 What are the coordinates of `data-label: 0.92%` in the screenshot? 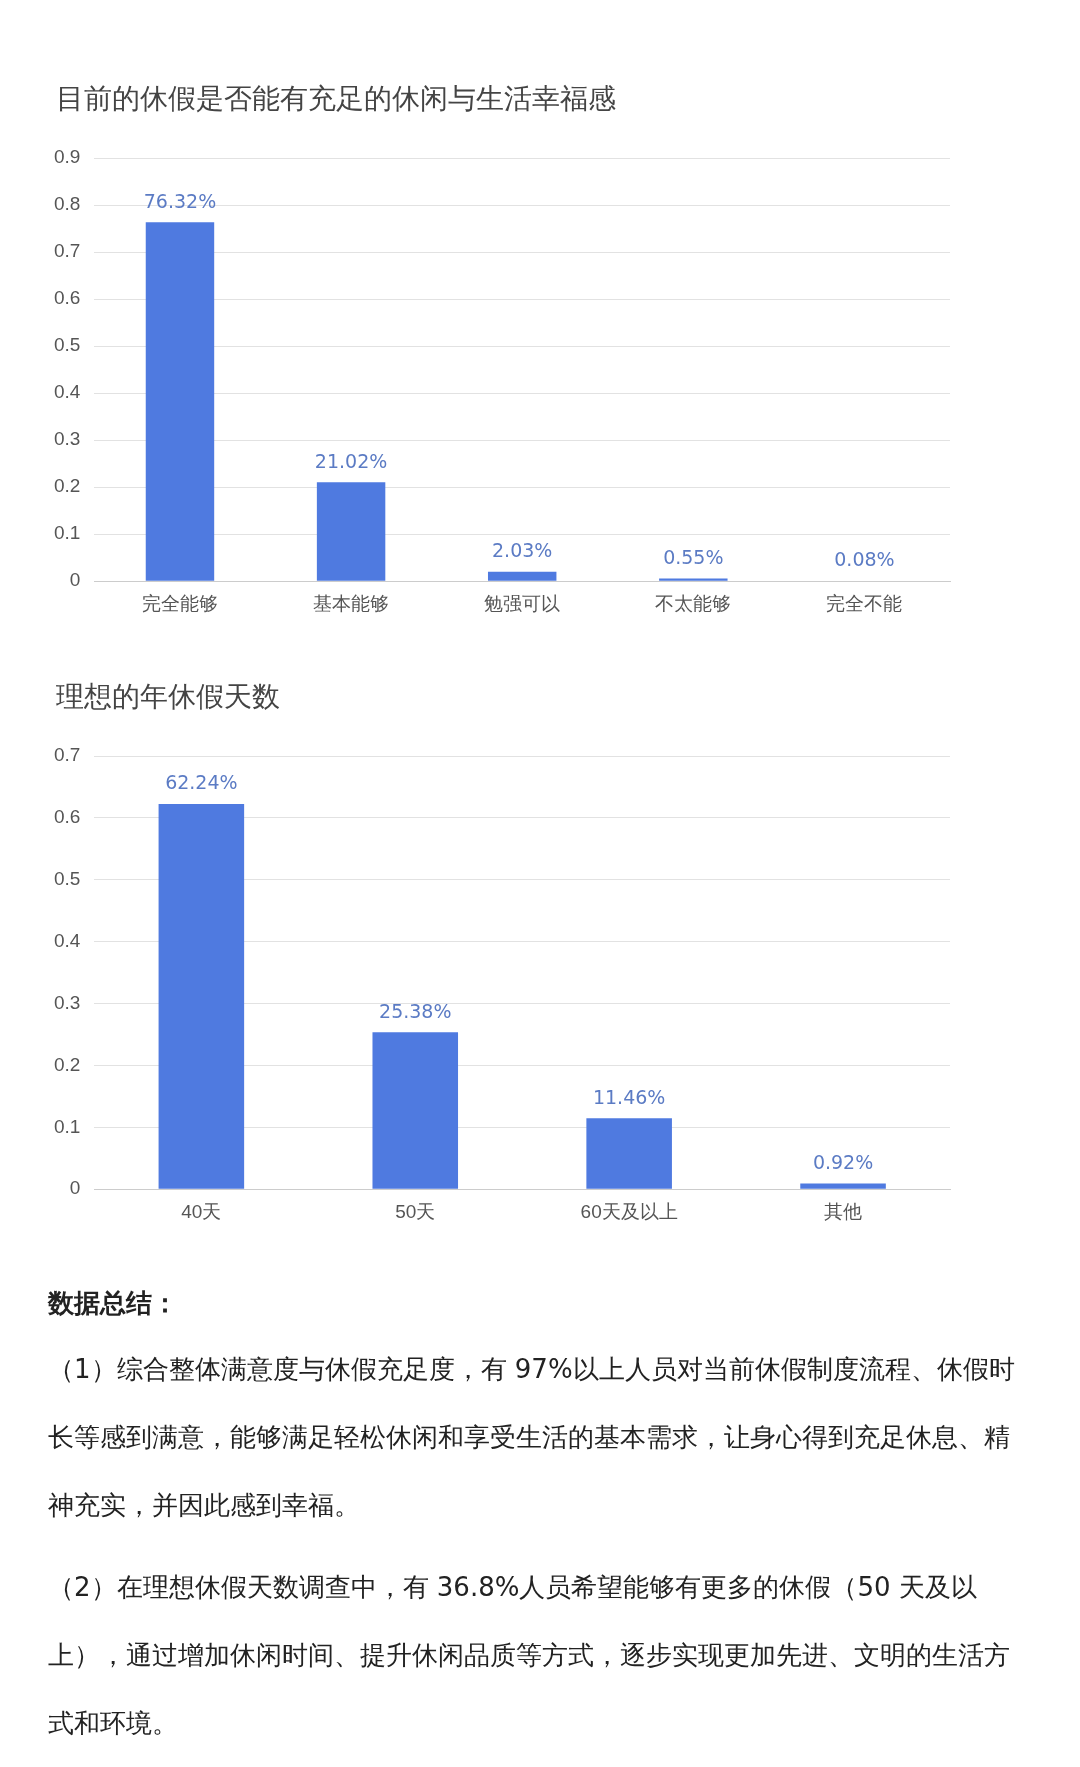 It's located at (843, 1161).